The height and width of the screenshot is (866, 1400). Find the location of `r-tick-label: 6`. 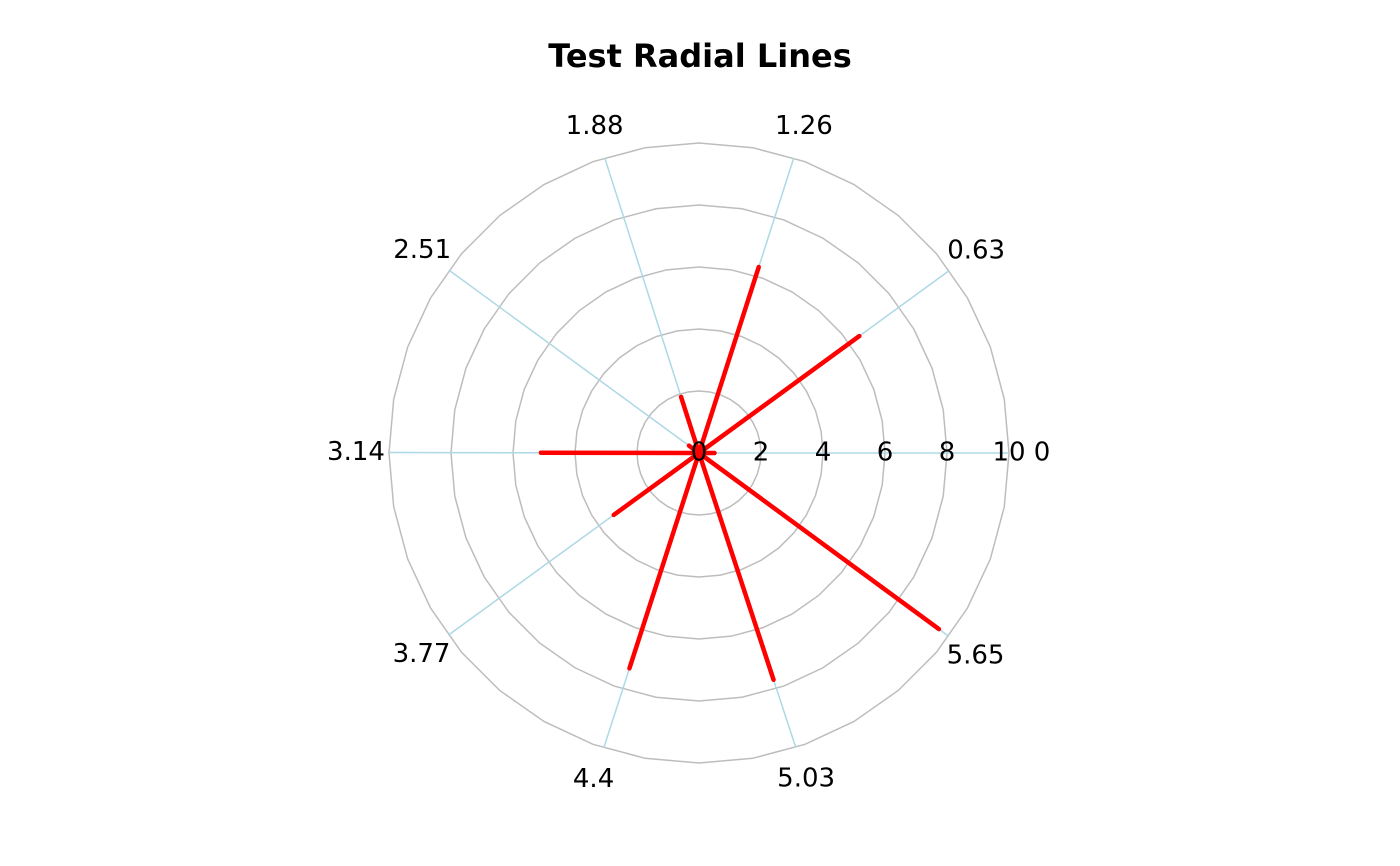

r-tick-label: 6 is located at coordinates (885, 453).